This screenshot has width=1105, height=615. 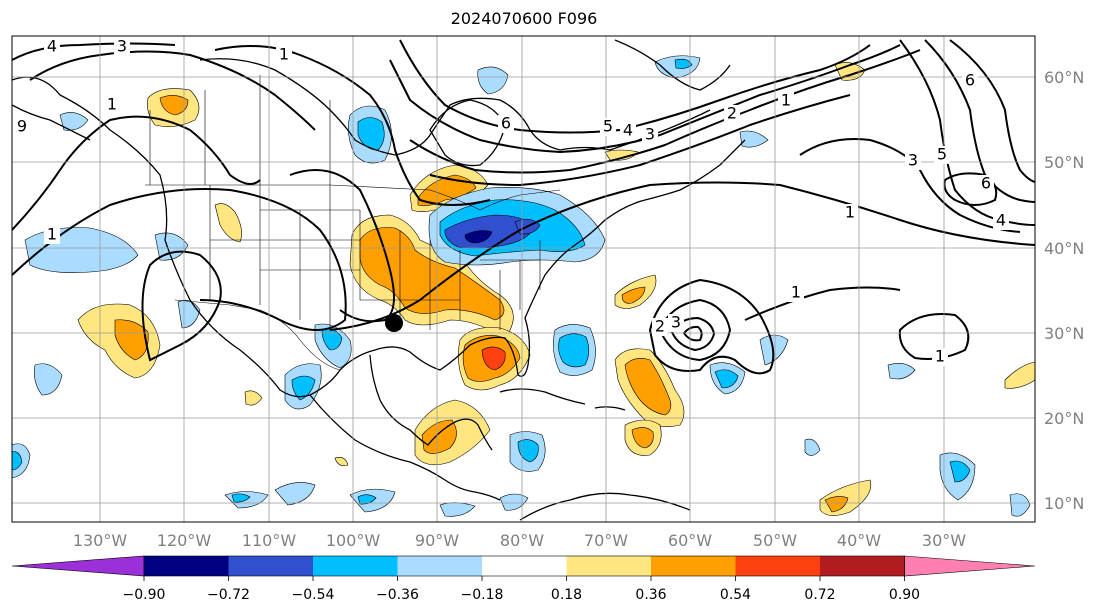 What do you see at coordinates (650, 595) in the screenshot?
I see `colorbar-tick-label: 0.36` at bounding box center [650, 595].